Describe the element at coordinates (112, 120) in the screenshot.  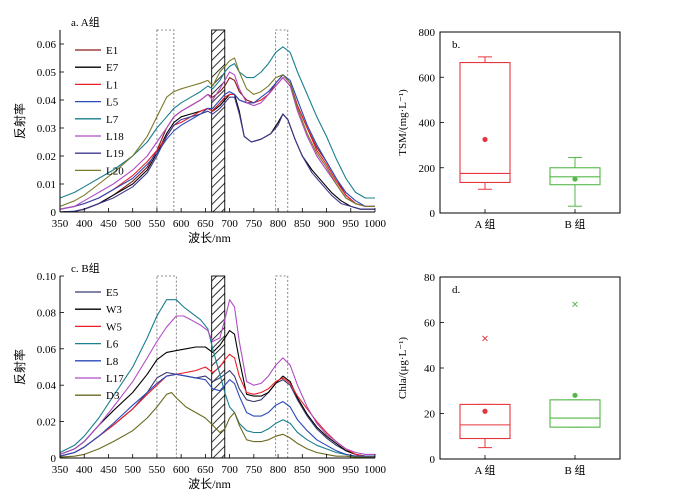
I see `legend-label-l7: L7` at that location.